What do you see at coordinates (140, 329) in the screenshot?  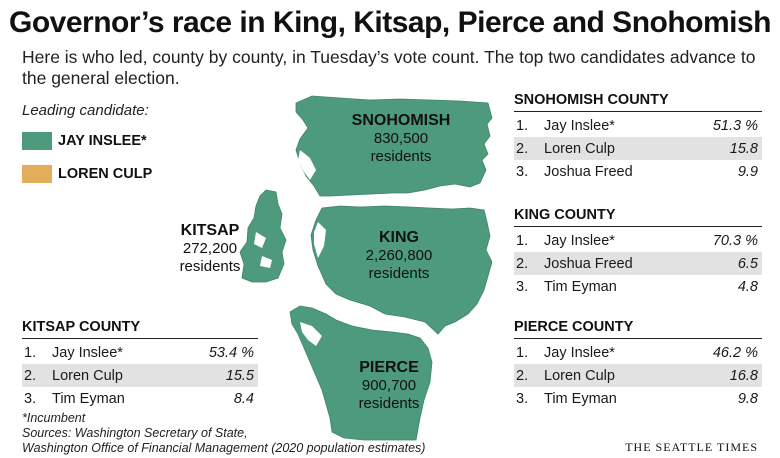 I see `kitsap-results-title: KITSAP COUNTY` at bounding box center [140, 329].